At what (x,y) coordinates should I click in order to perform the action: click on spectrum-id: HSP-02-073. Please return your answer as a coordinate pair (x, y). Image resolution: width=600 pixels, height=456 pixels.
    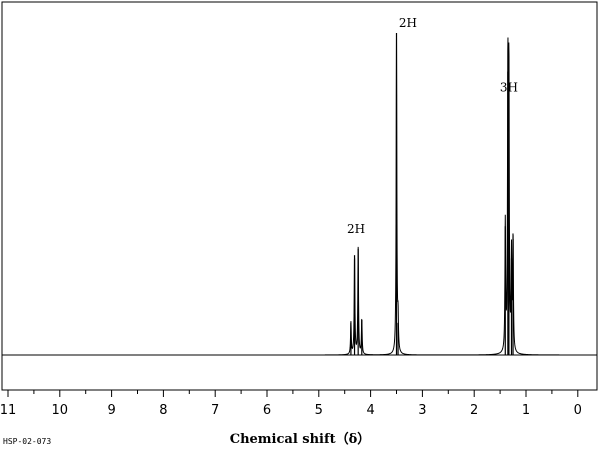
    Looking at the image, I should click on (27, 441).